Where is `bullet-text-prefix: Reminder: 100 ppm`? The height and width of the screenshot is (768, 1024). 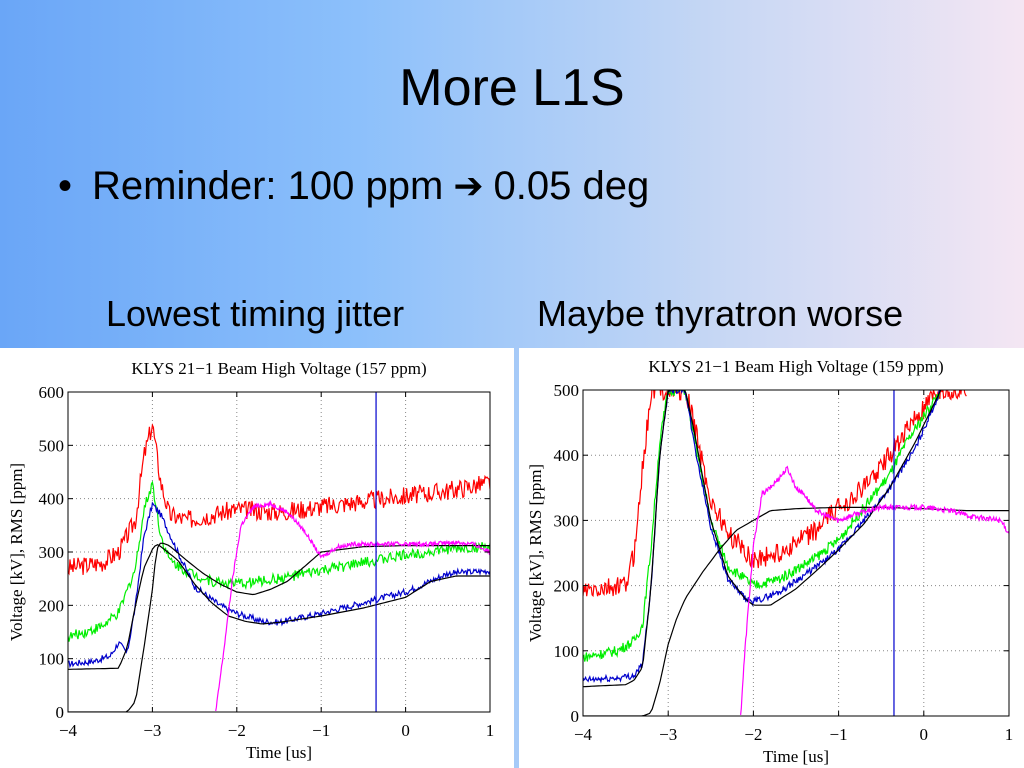
bullet-text-prefix: Reminder: 100 ppm is located at coordinates (268, 186).